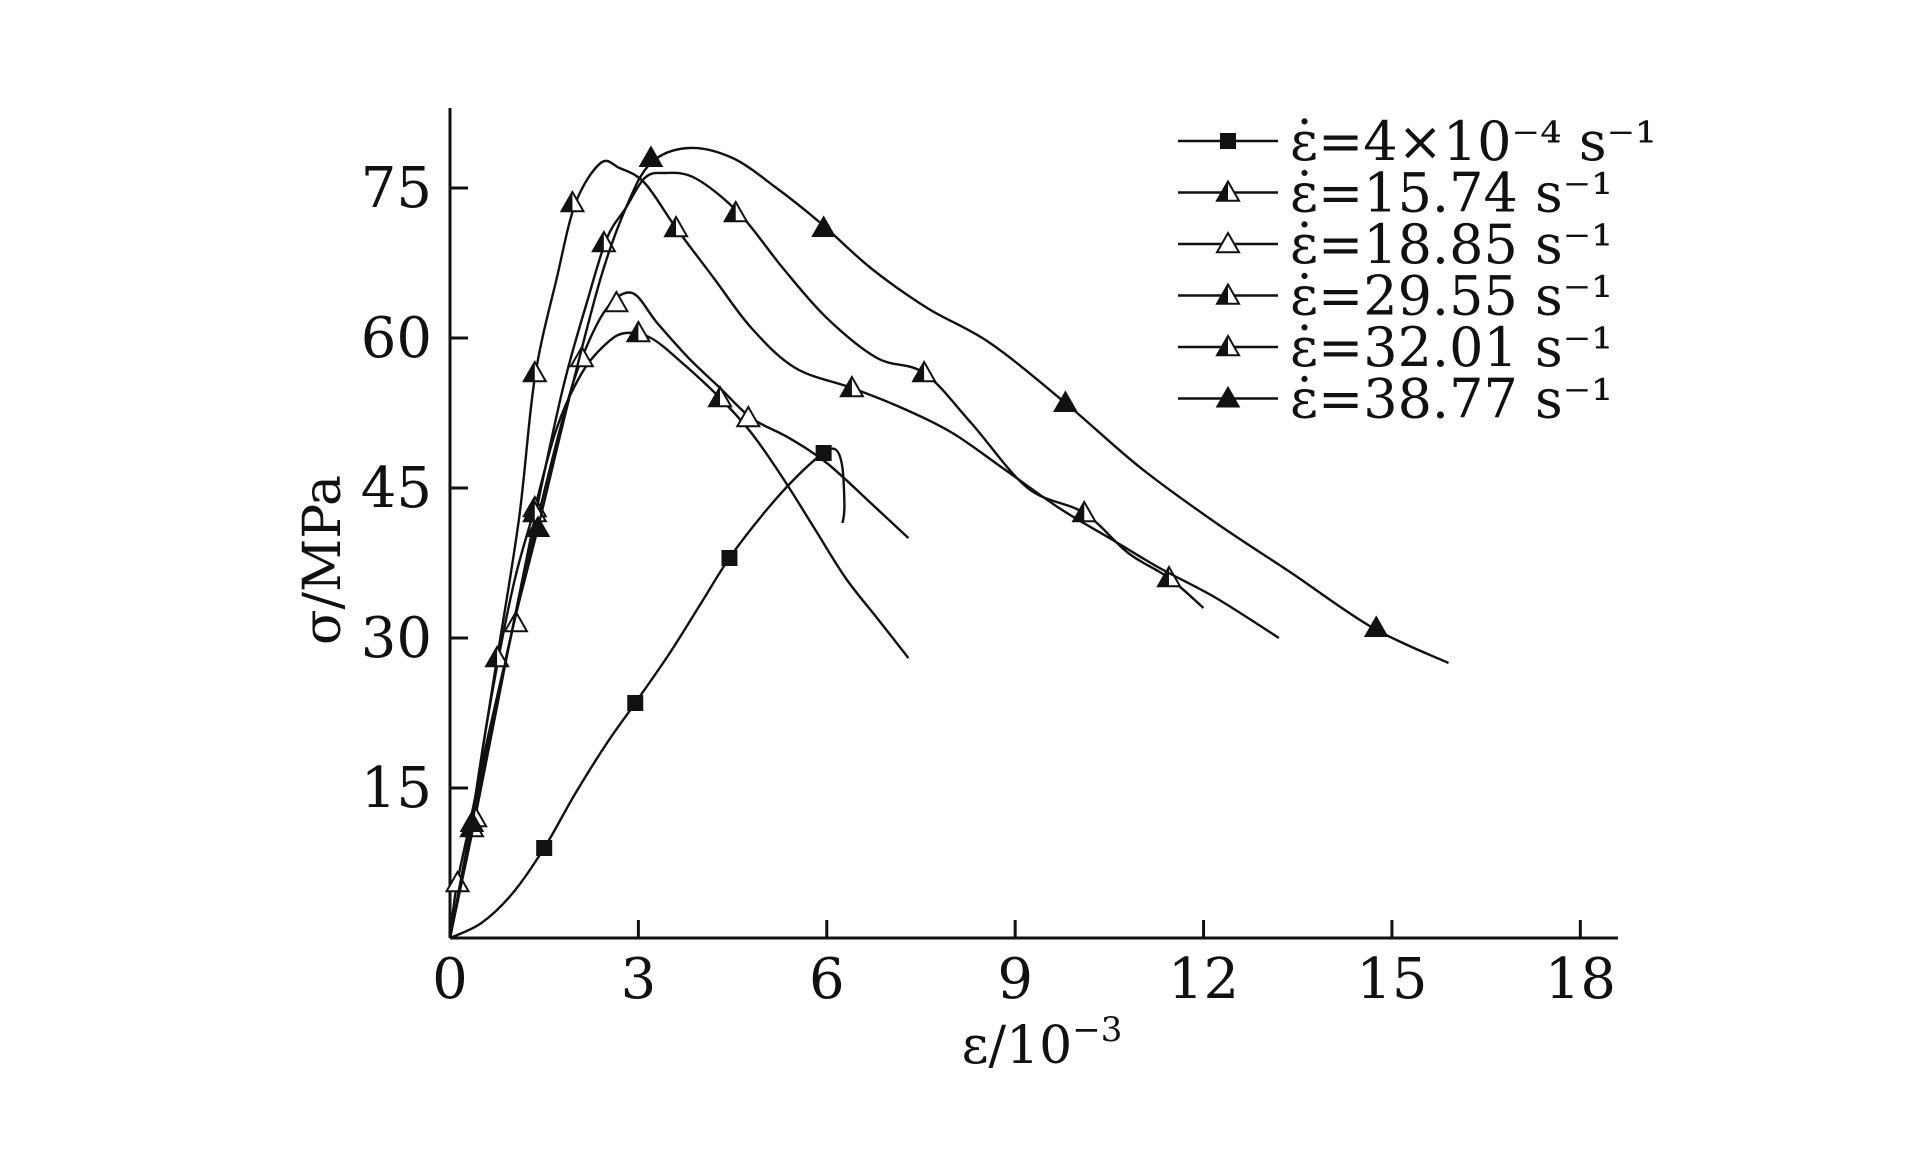 This screenshot has width=1923, height=1174. I want to click on legend-label: ε̇=4×10⁻⁴ s⁻¹, so click(1473, 141).